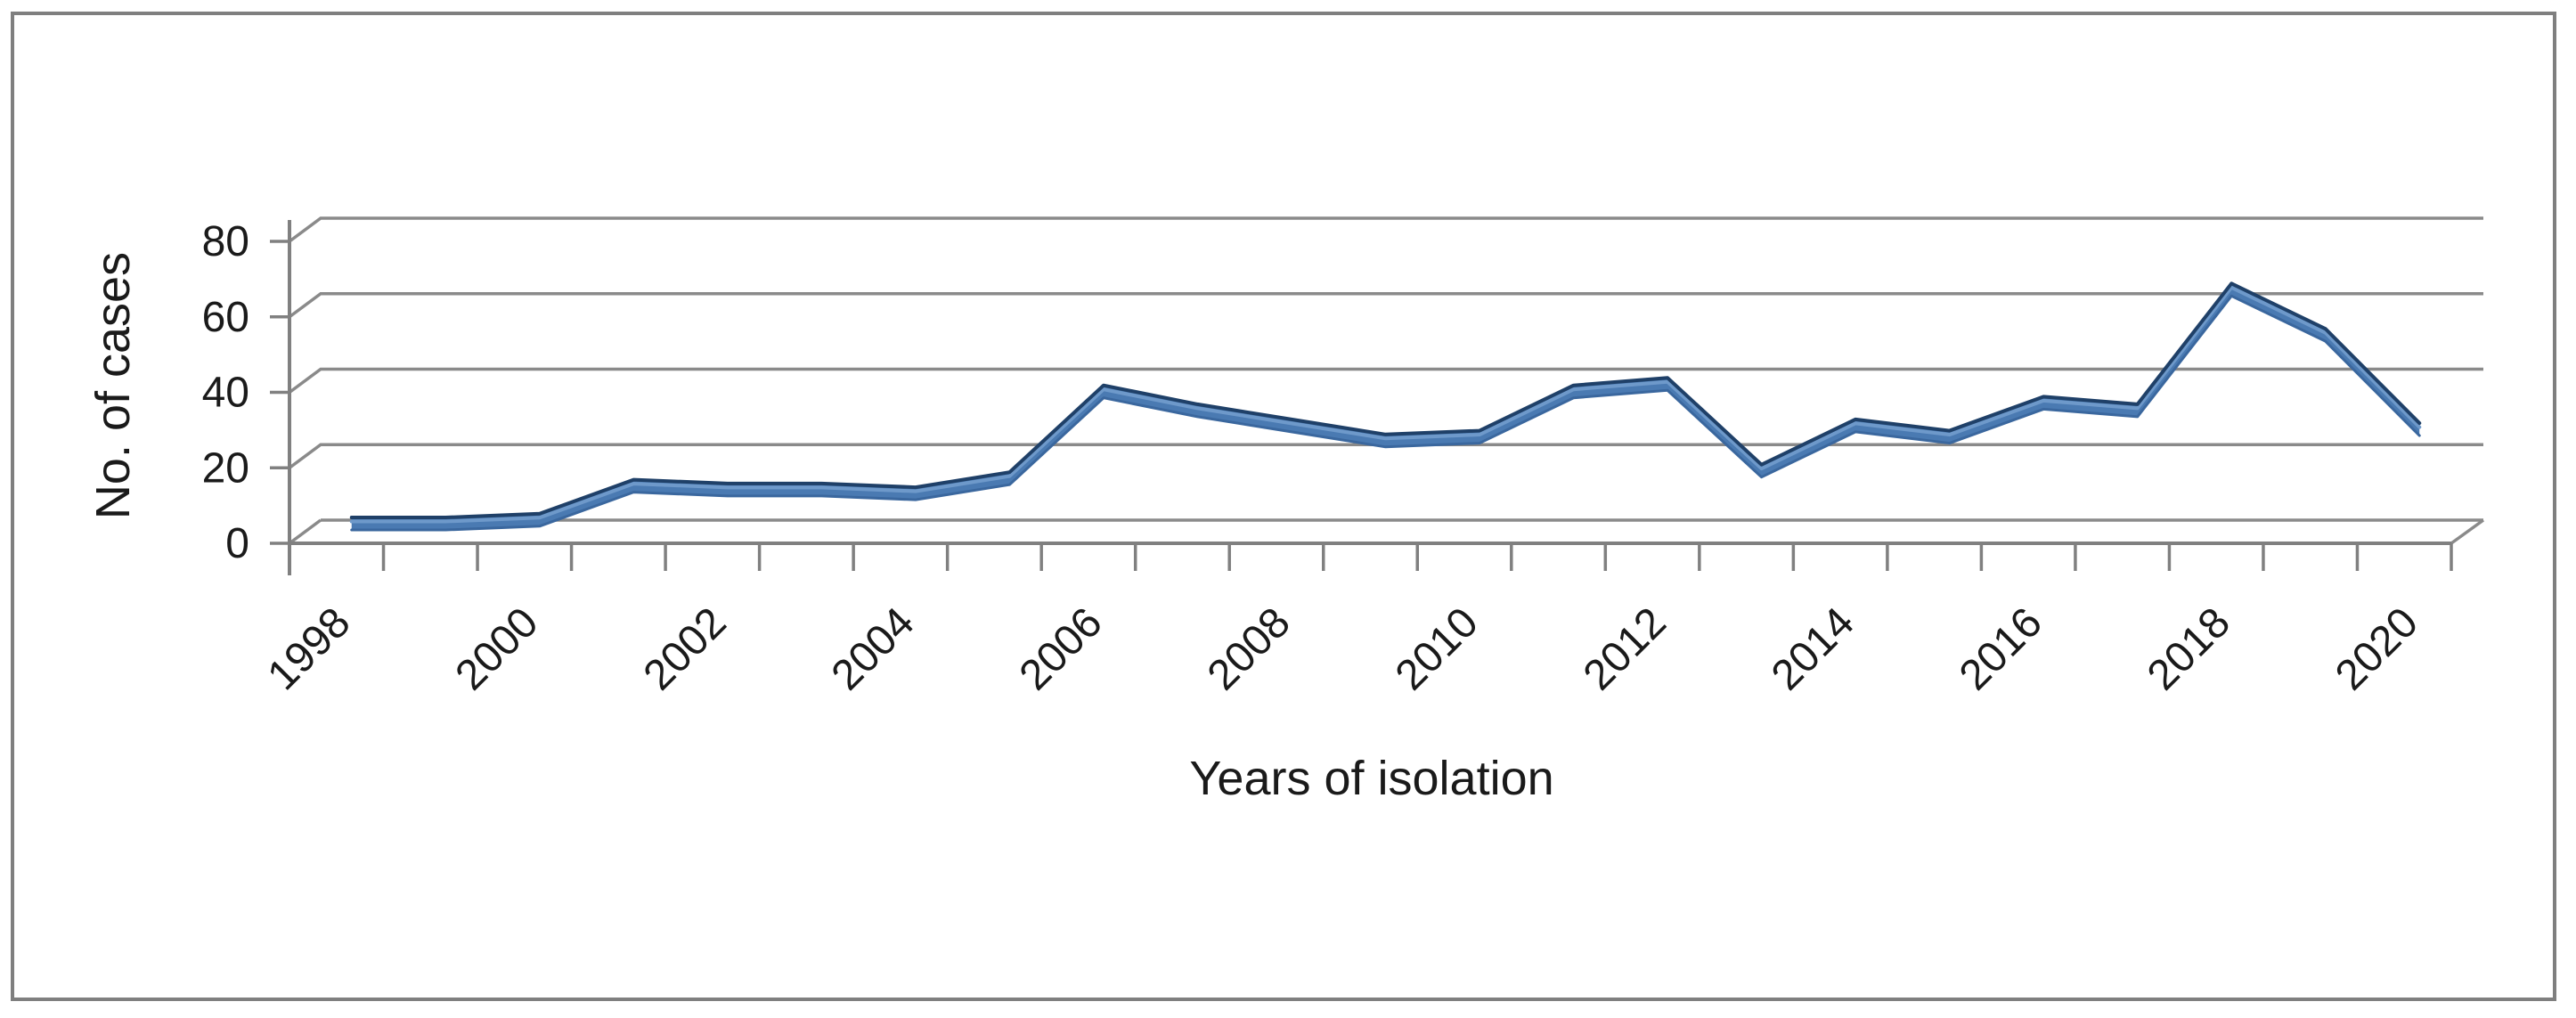 This screenshot has height=1018, width=2576. I want to click on x-axis-title: Years of isolation, so click(1371, 778).